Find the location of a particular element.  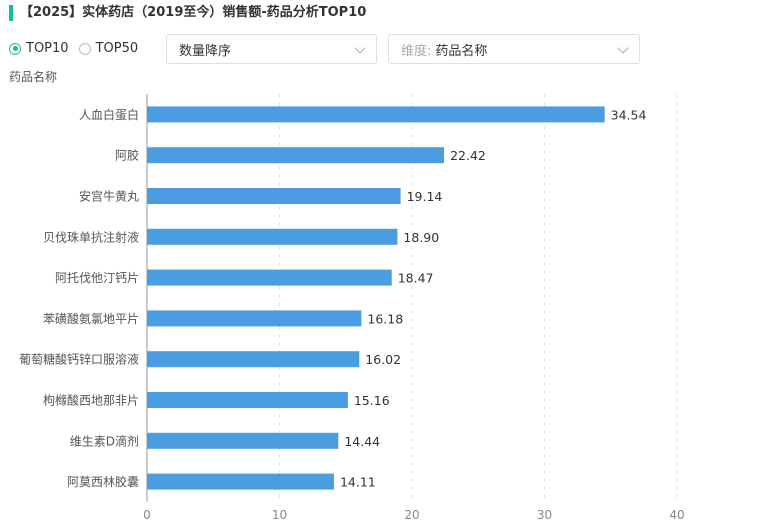

topn-radio-group: TOP10 TOP50 is located at coordinates (78, 48).